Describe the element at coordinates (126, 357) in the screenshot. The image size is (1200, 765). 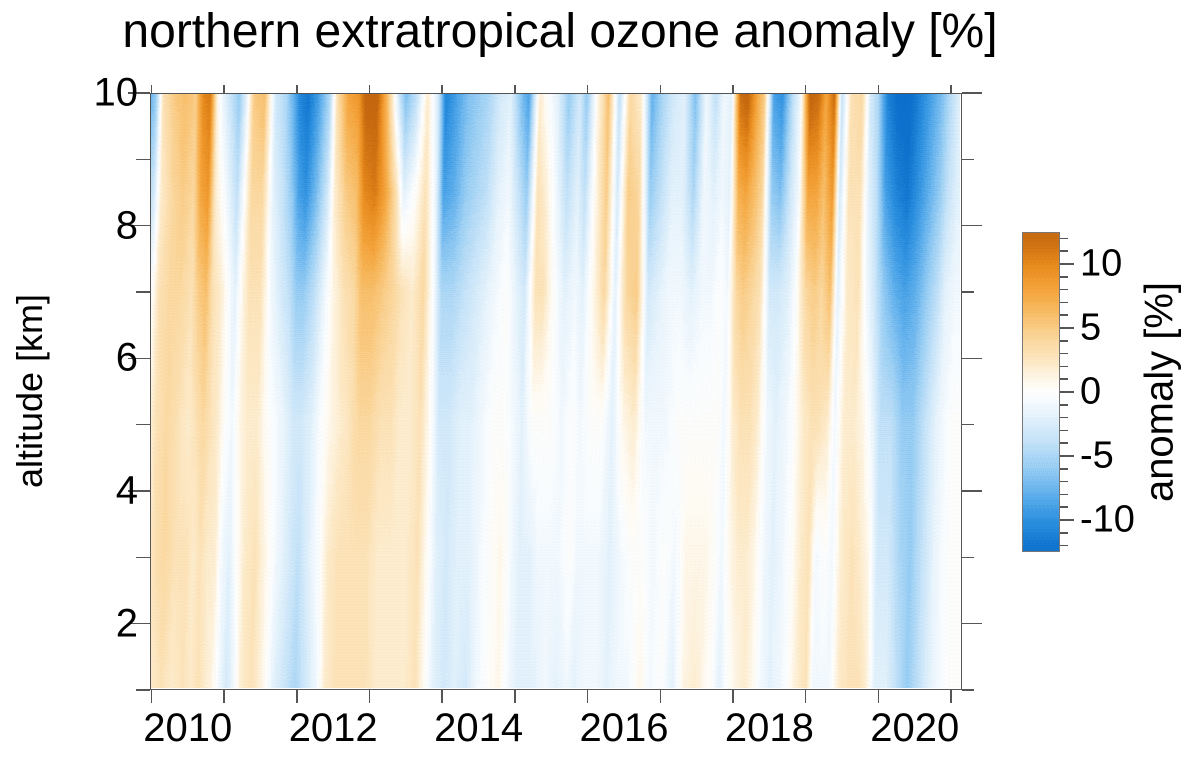
I see `y-tick-label: 6` at that location.